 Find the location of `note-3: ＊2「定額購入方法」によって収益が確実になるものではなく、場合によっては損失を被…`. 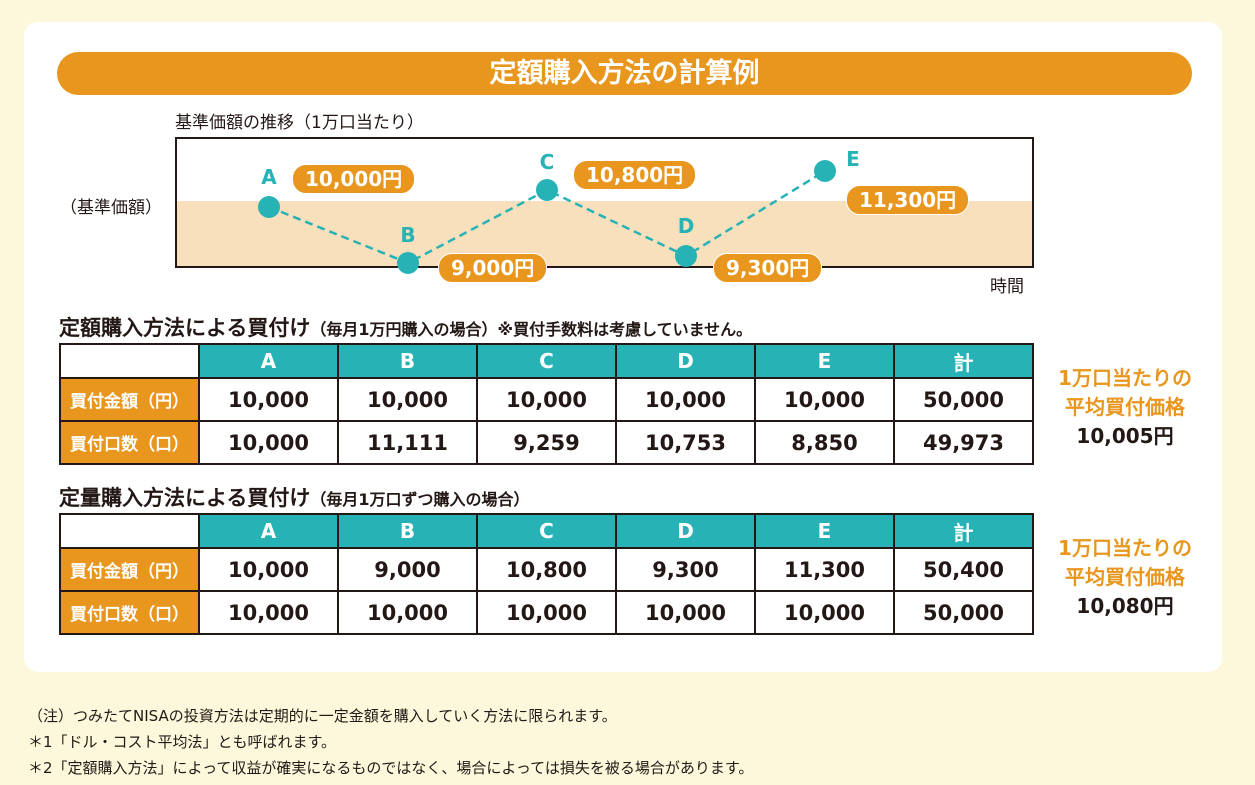

note-3: ＊2「定額購入方法」によって収益が確実になるものではなく、場合によっては損失を被… is located at coordinates (391, 768).